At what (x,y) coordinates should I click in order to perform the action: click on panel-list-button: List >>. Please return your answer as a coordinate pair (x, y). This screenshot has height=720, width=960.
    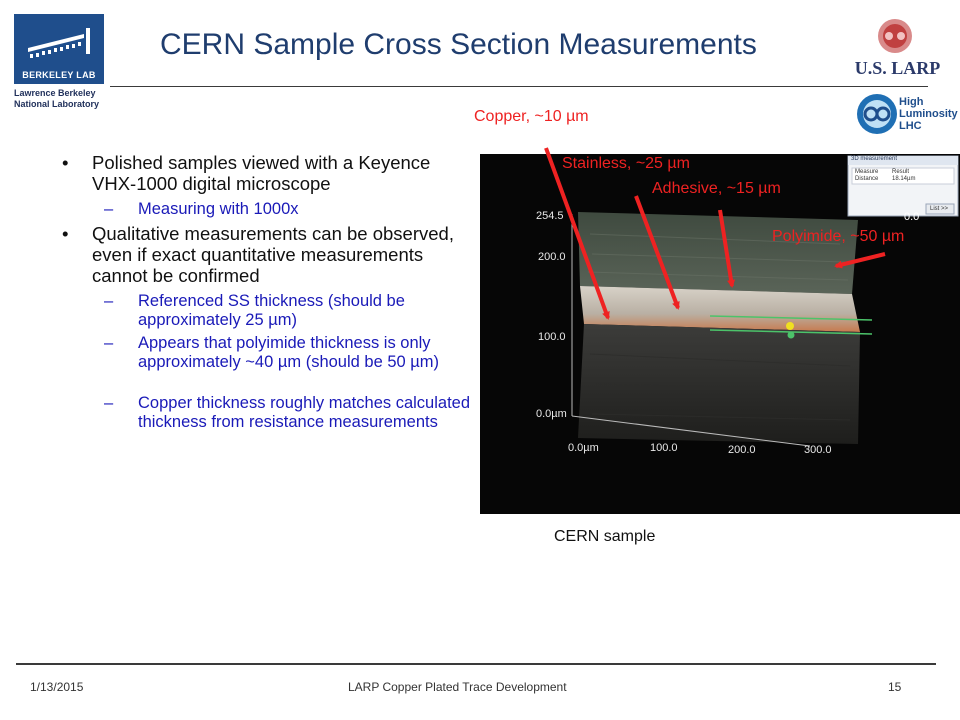
    Looking at the image, I should click on (939, 209).